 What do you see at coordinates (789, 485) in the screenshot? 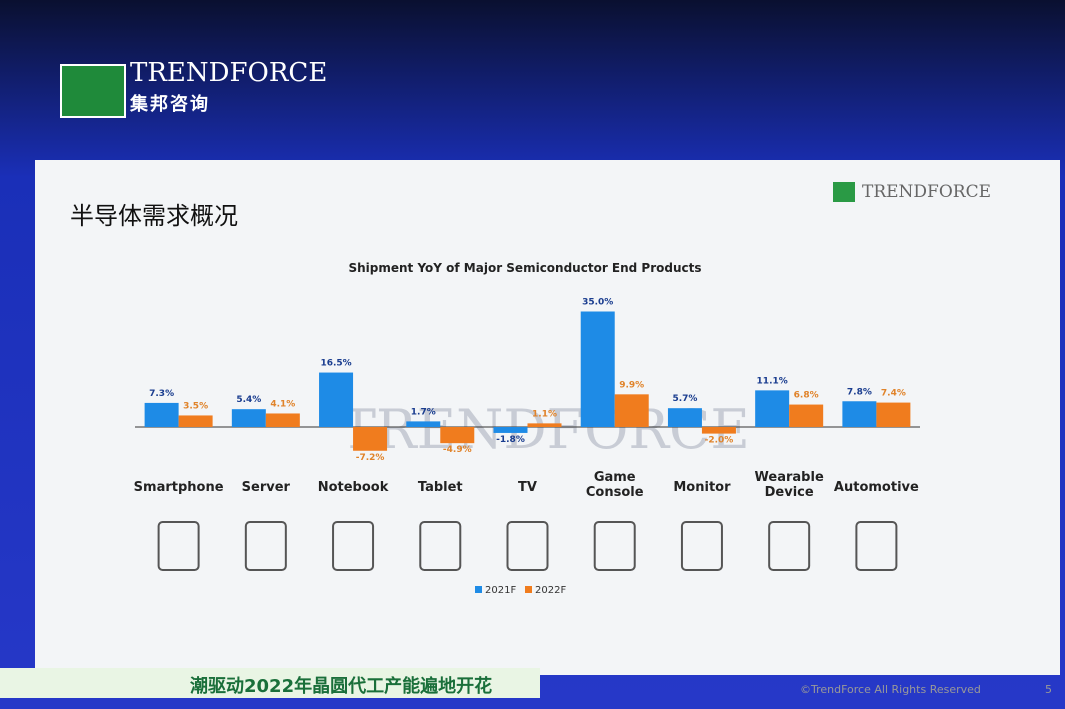
I see `category-label: Wearable Device` at bounding box center [789, 485].